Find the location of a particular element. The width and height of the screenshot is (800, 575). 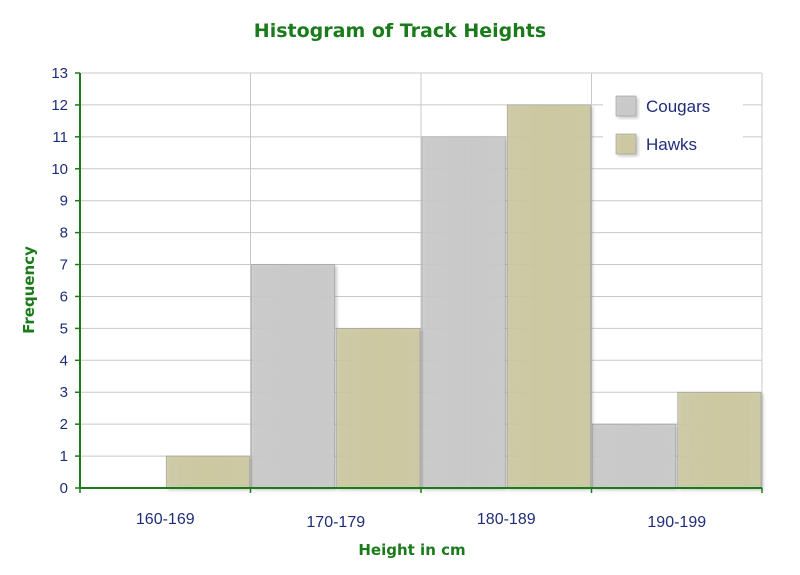

x-category-label: 170-179 is located at coordinates (335, 522).